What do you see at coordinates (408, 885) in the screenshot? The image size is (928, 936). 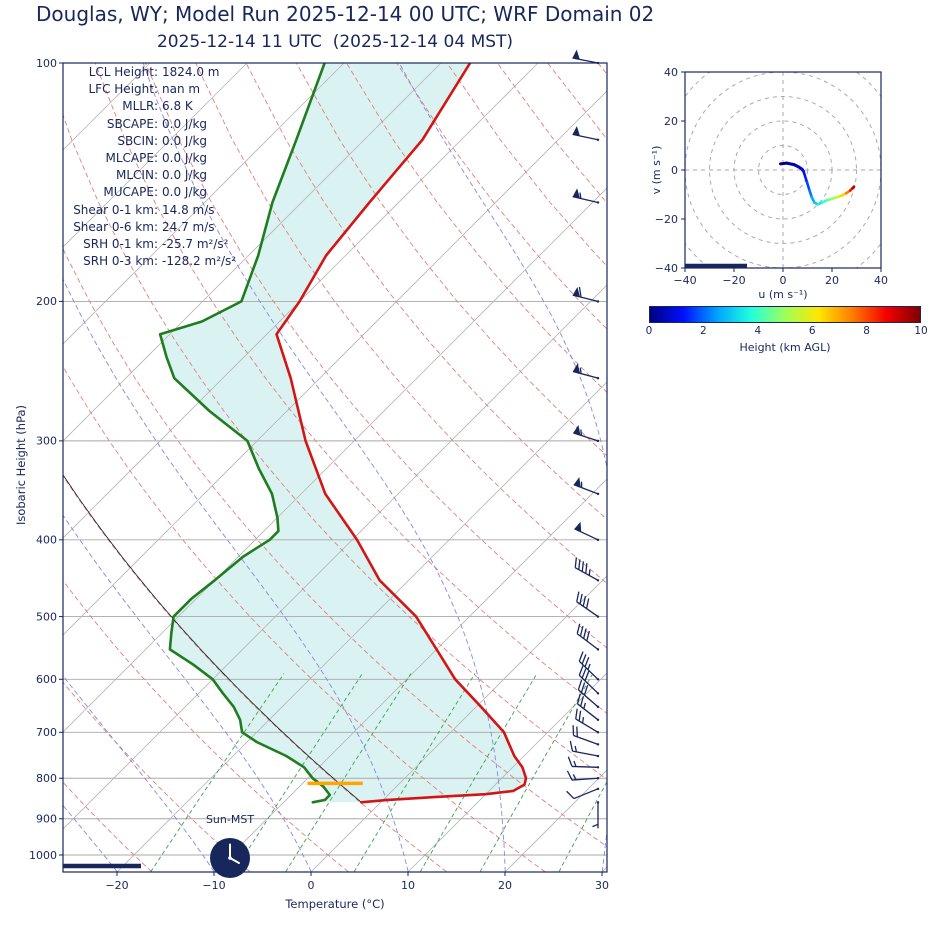 I see `temperature-tick-label: 10` at bounding box center [408, 885].